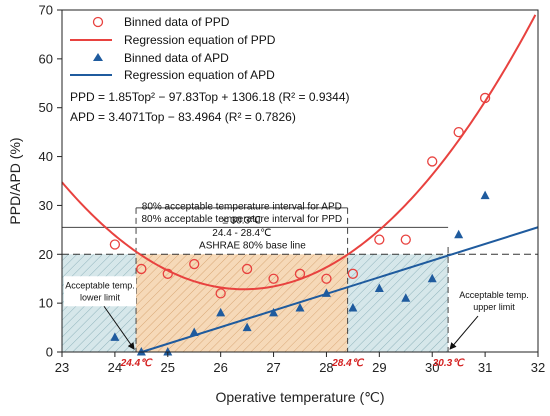 This screenshot has width=550, height=416. Describe the element at coordinates (326, 367) in the screenshot. I see `x-tick-label: 28` at that location.